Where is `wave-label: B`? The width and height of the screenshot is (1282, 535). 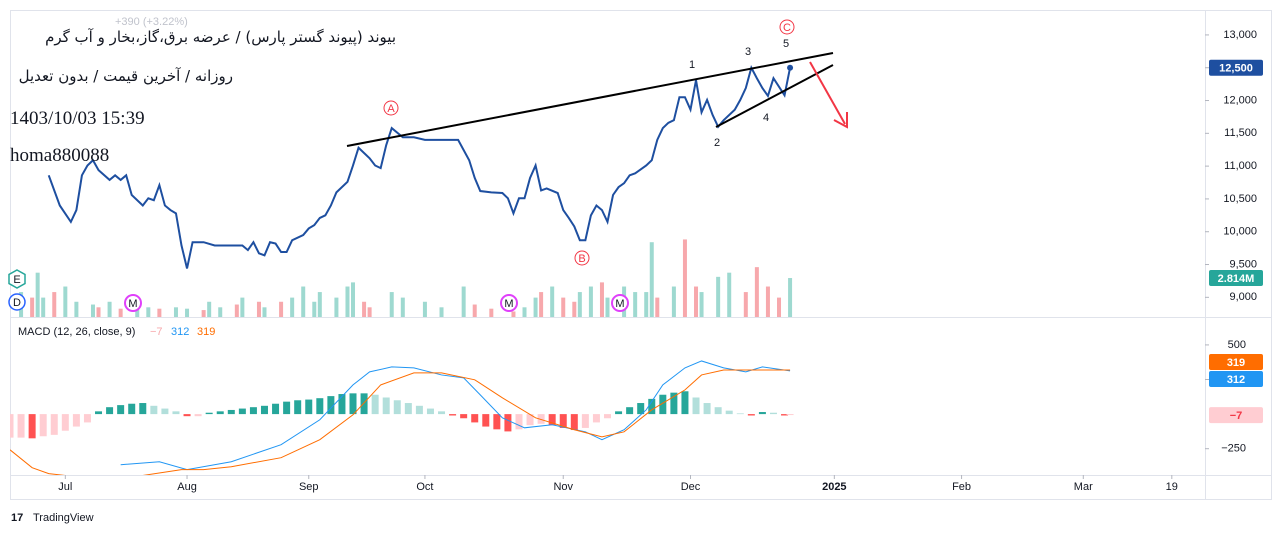 wave-label: B is located at coordinates (581, 259).